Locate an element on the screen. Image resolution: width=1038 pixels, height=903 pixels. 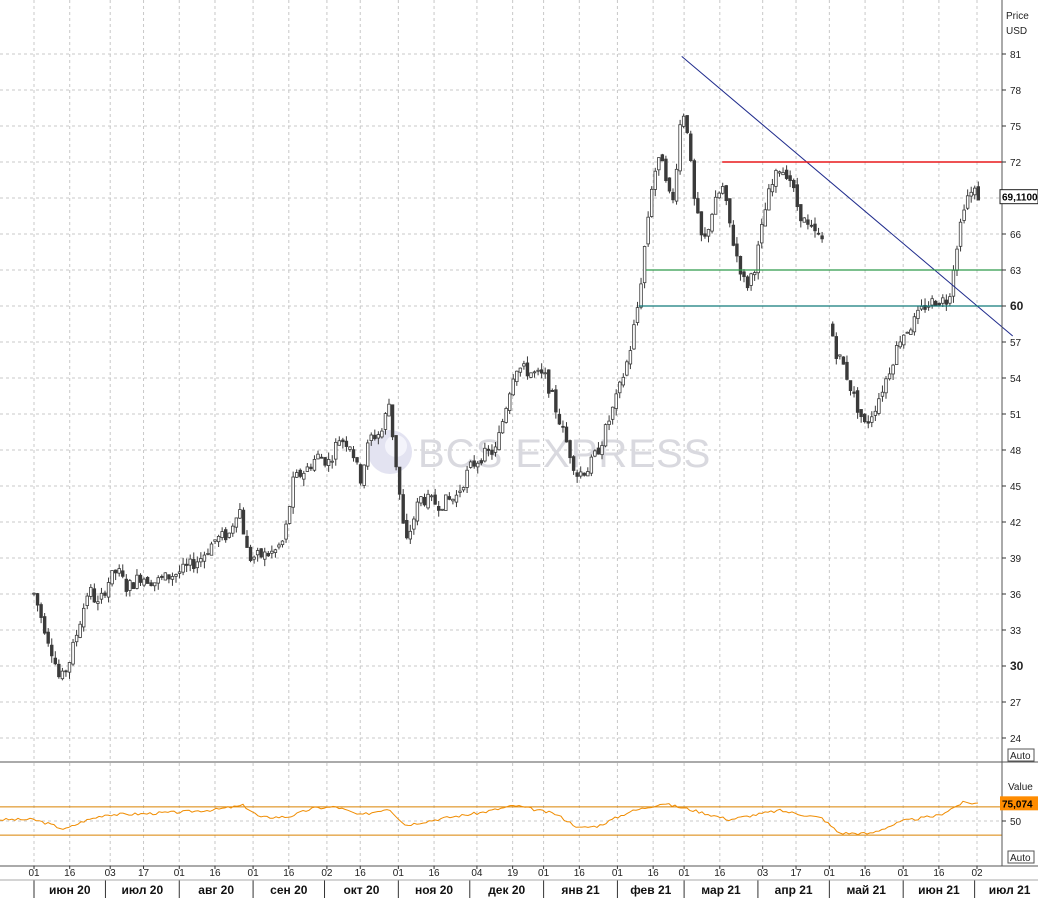
trendline is located at coordinates (847, 196).